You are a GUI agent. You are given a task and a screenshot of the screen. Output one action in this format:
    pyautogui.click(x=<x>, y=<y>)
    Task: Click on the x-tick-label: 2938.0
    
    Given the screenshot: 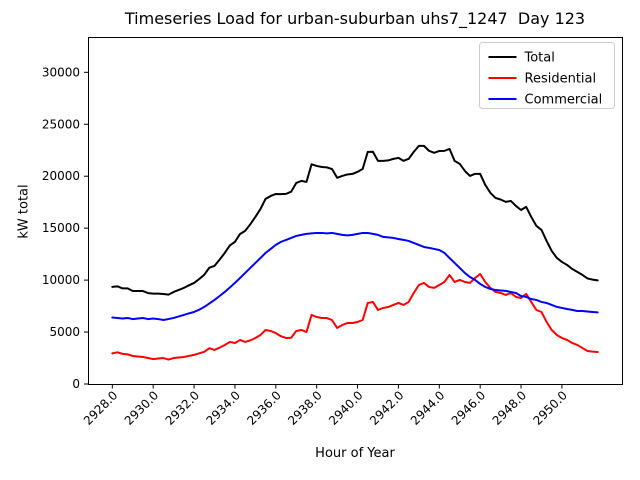 What is the action you would take?
    pyautogui.click(x=305, y=408)
    